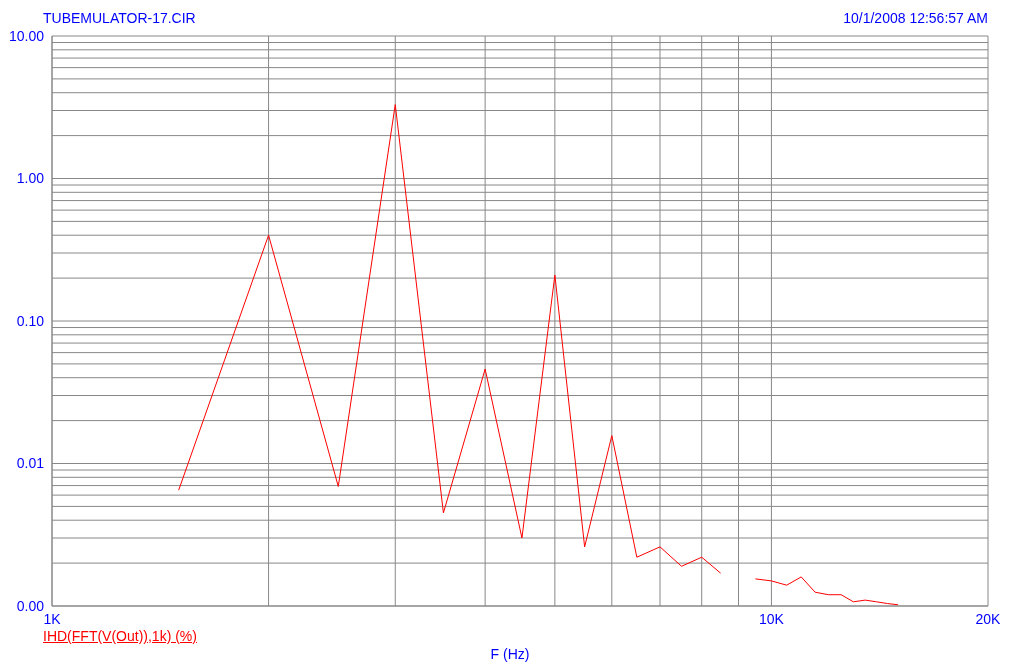 This screenshot has height=668, width=1020. I want to click on y-tick-label: 0.00, so click(30, 605).